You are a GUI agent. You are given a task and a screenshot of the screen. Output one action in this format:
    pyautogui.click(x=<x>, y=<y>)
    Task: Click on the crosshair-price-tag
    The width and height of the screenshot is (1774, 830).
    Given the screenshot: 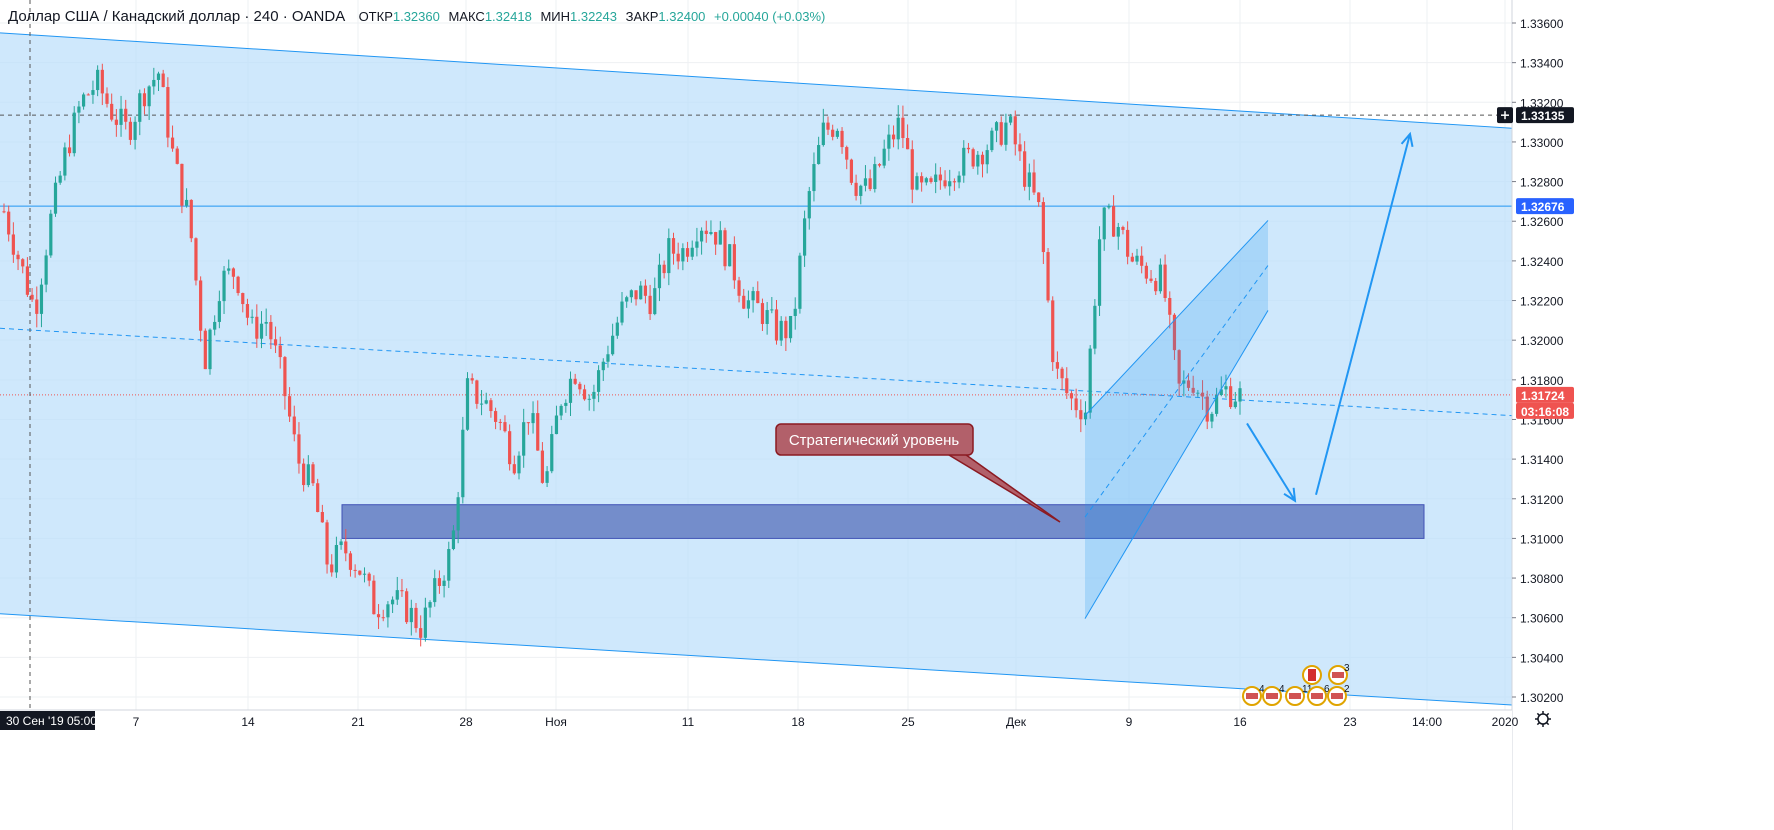 What is the action you would take?
    pyautogui.click(x=1545, y=115)
    